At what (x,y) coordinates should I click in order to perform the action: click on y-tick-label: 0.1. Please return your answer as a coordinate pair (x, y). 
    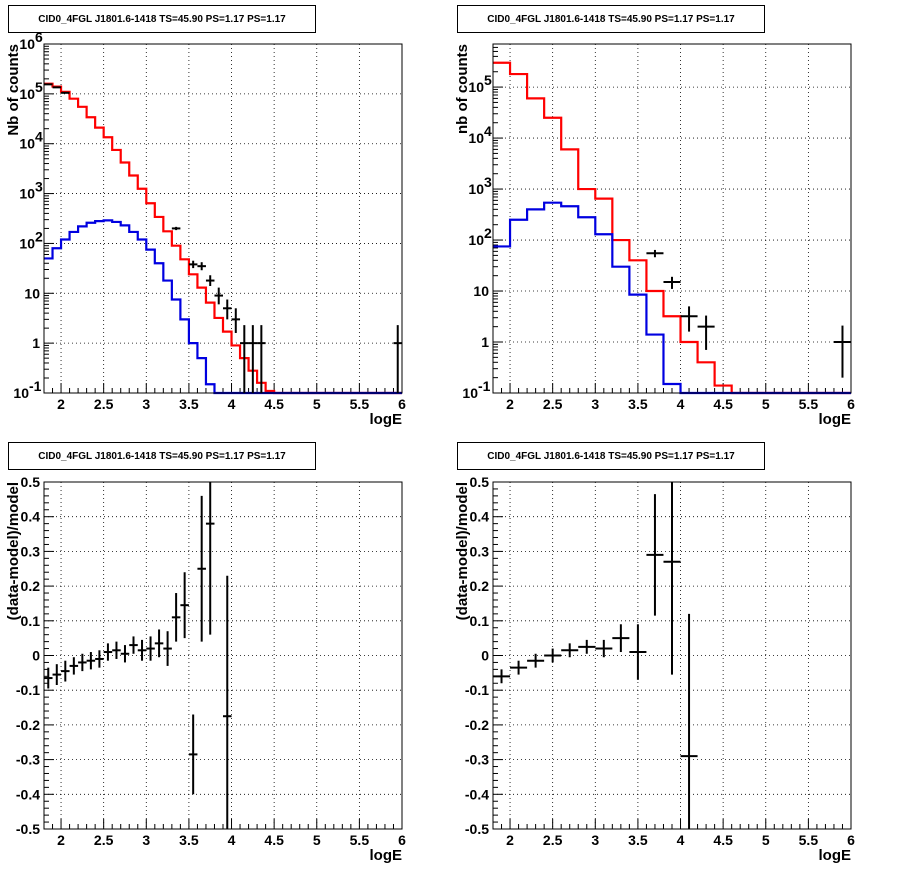
    Looking at the image, I should click on (480, 621).